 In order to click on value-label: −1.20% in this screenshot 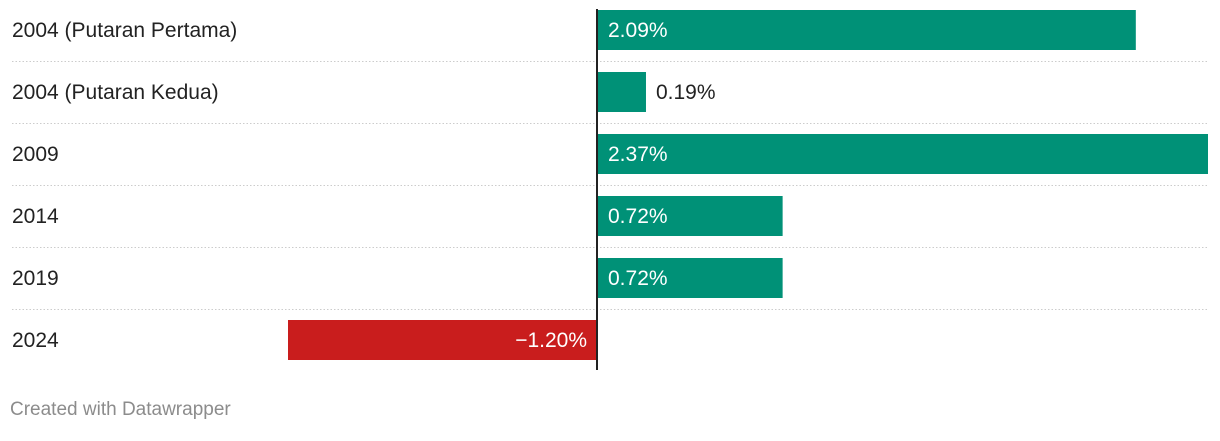, I will do `click(551, 340)`.